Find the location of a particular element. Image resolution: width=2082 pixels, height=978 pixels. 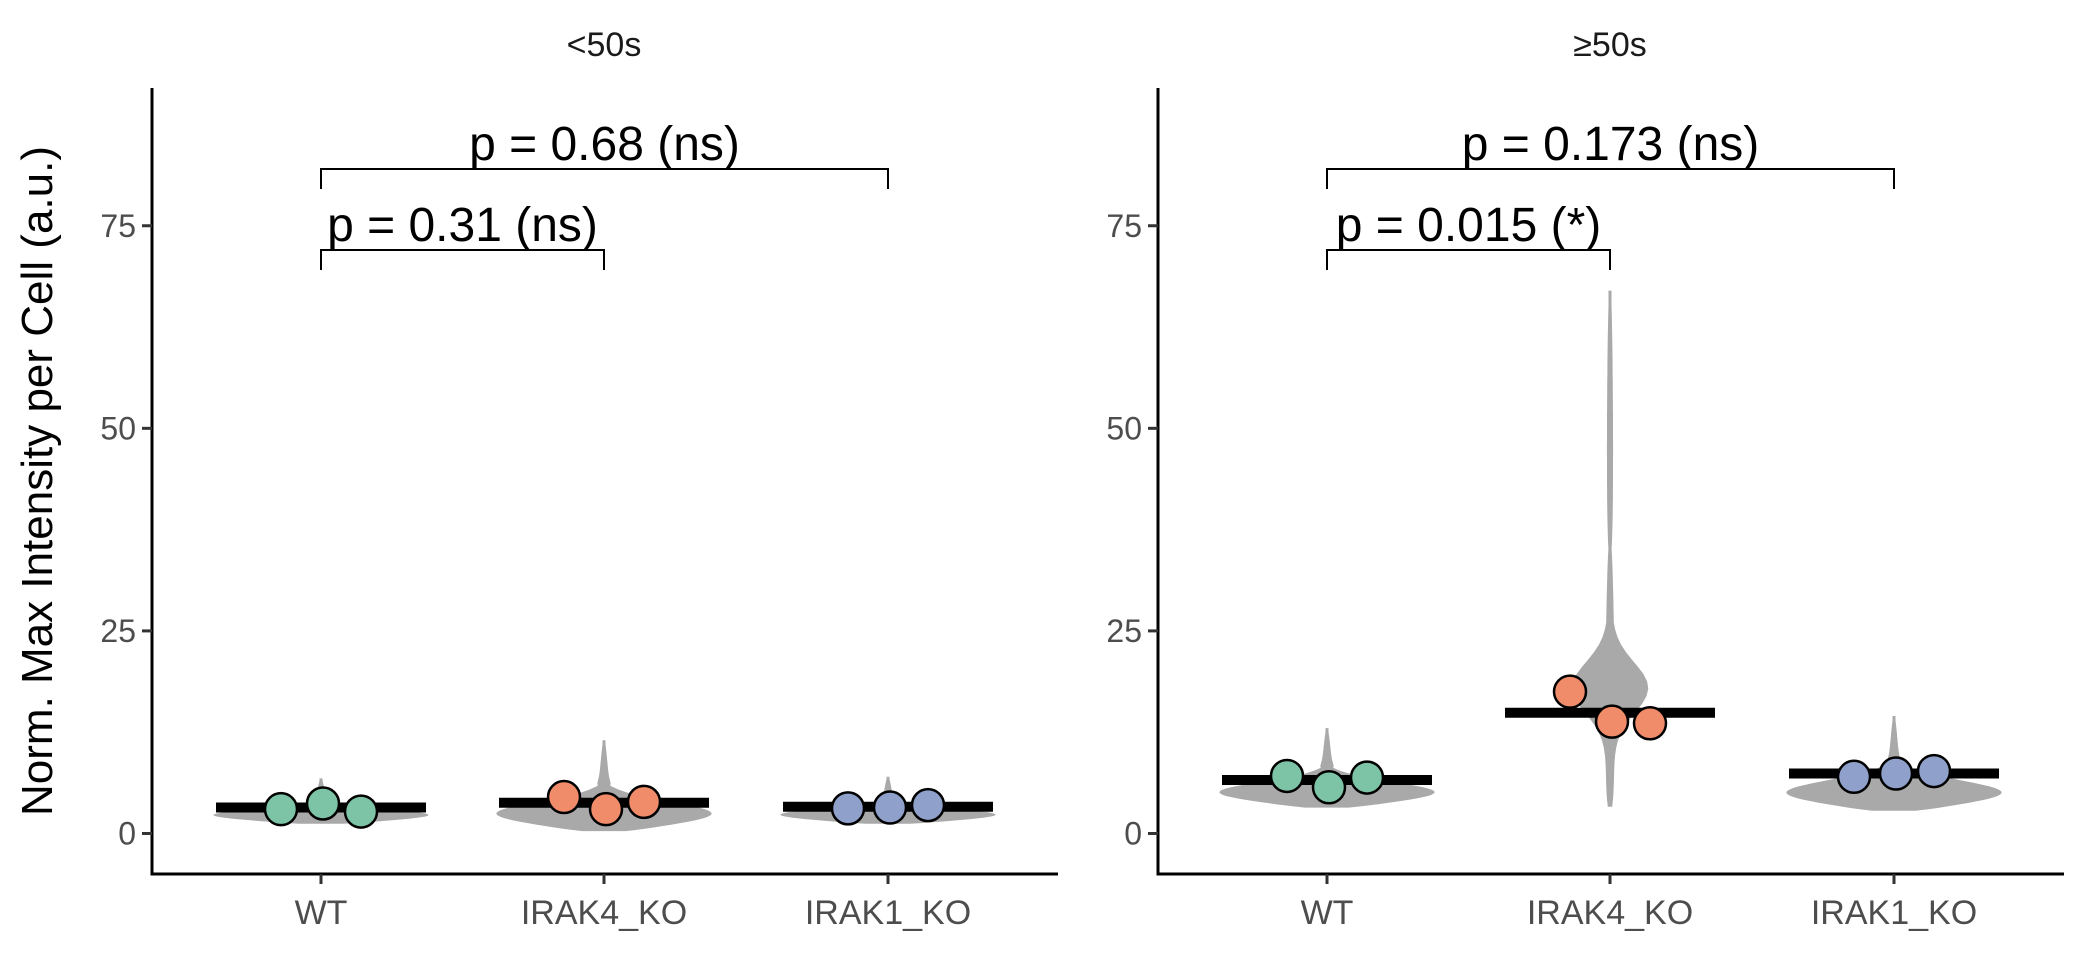

facet-title: ≥50s is located at coordinates (1609, 45).